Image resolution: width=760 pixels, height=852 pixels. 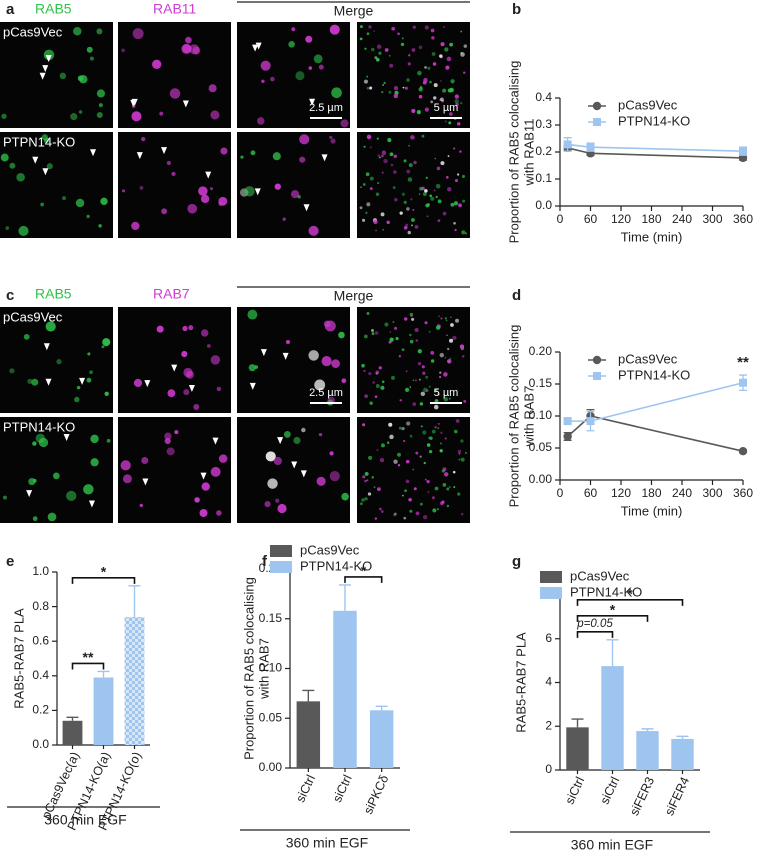 What do you see at coordinates (336, 565) in the screenshot?
I see `legend-label: PTPN14-KO` at bounding box center [336, 565].